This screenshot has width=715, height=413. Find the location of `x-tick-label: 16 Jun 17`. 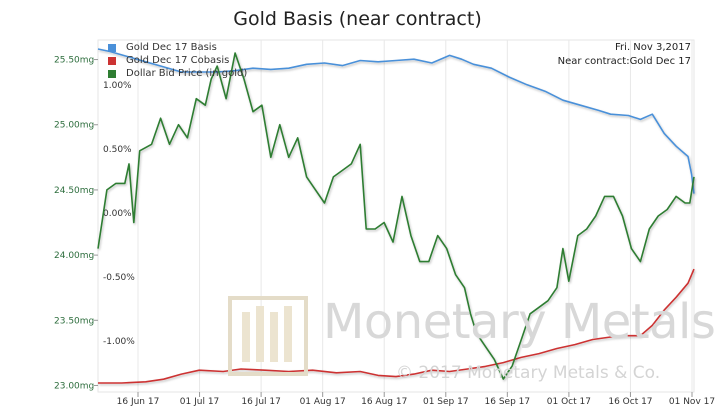

x-tick-label: 16 Jun 17 is located at coordinates (138, 402).